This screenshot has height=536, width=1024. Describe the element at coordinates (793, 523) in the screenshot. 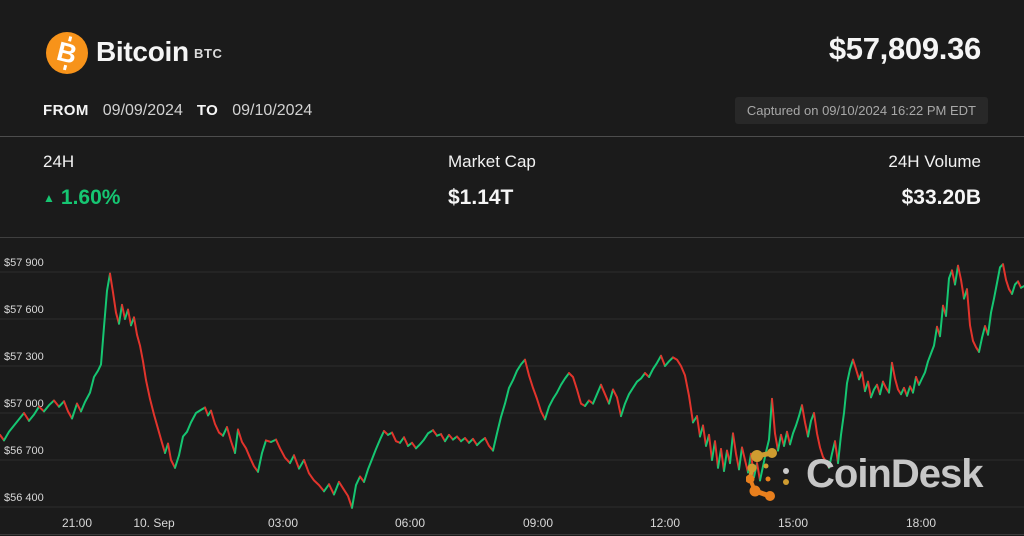

I see `x-axis-tick: 15:00` at that location.